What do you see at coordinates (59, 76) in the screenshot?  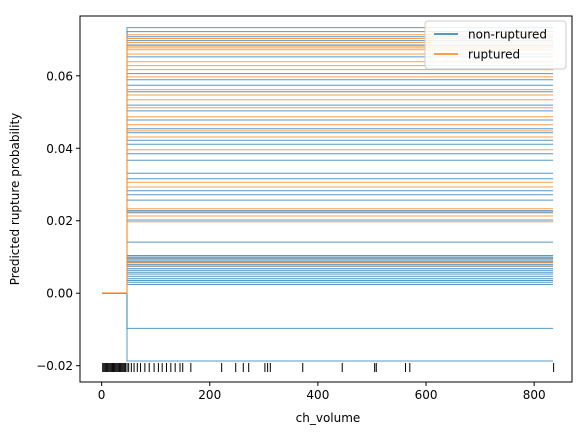 I see `y-tick-label: 0.06` at bounding box center [59, 76].